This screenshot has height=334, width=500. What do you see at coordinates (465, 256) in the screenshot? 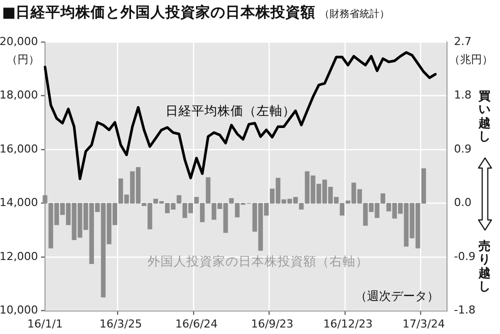
I see `y2-tick-label: -0.9` at bounding box center [465, 256].